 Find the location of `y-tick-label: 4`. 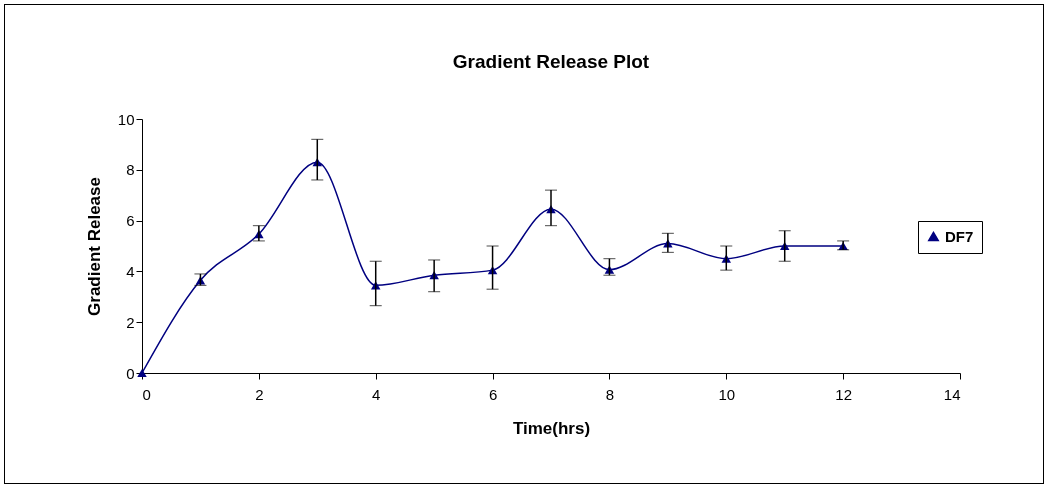

y-tick-label: 4 is located at coordinates (130, 271).